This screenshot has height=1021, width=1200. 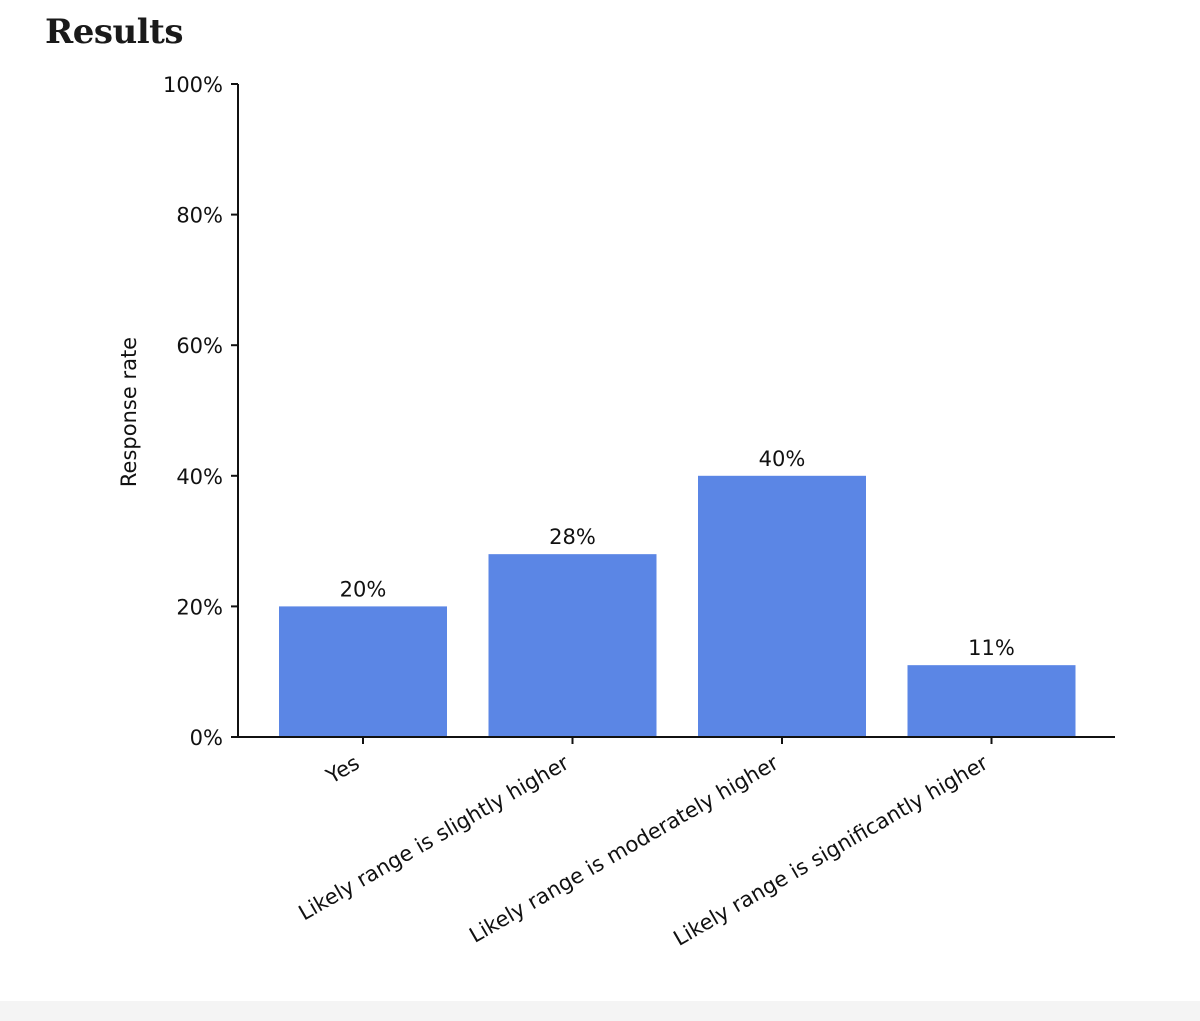 What do you see at coordinates (991, 648) in the screenshot?
I see `data-label-4: 11%` at bounding box center [991, 648].